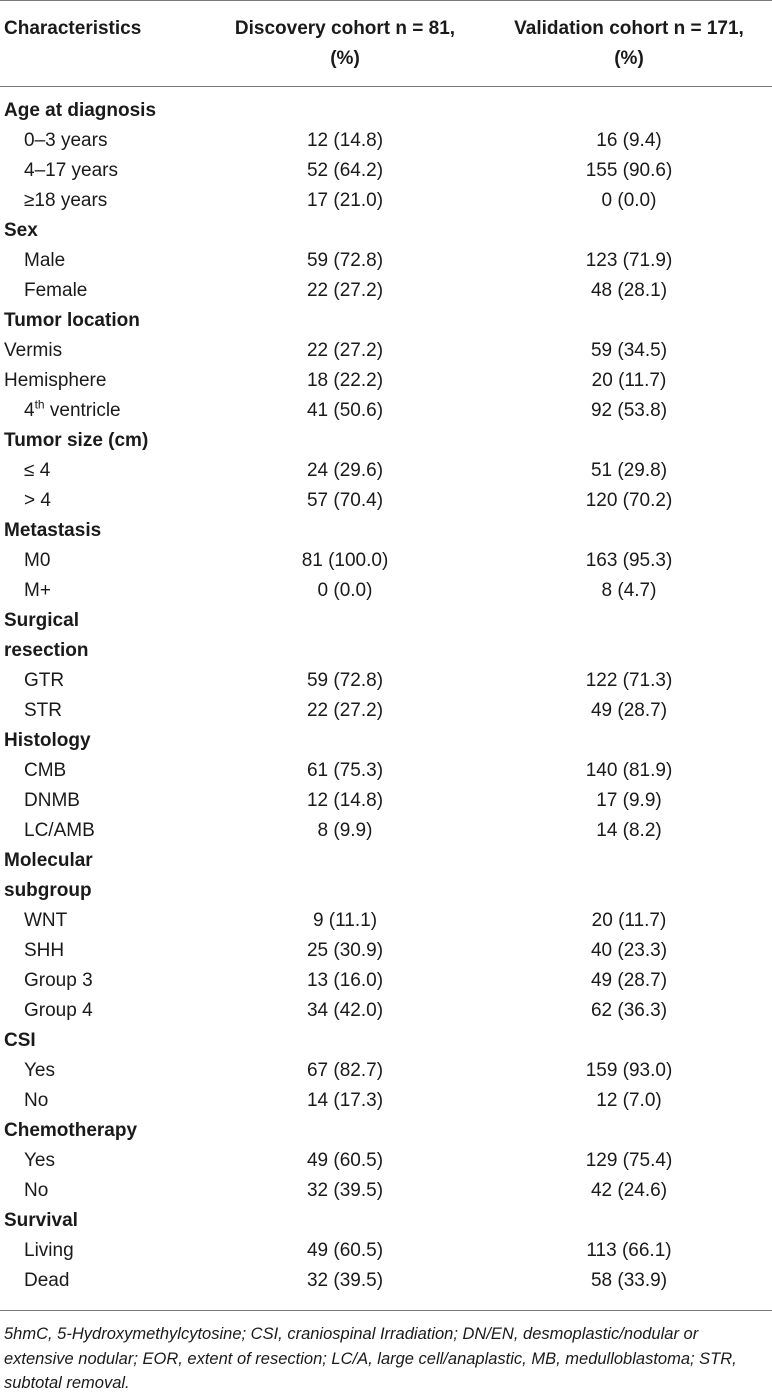 The image size is (772, 1398). I want to click on section-survival: Survival, so click(41, 1220).